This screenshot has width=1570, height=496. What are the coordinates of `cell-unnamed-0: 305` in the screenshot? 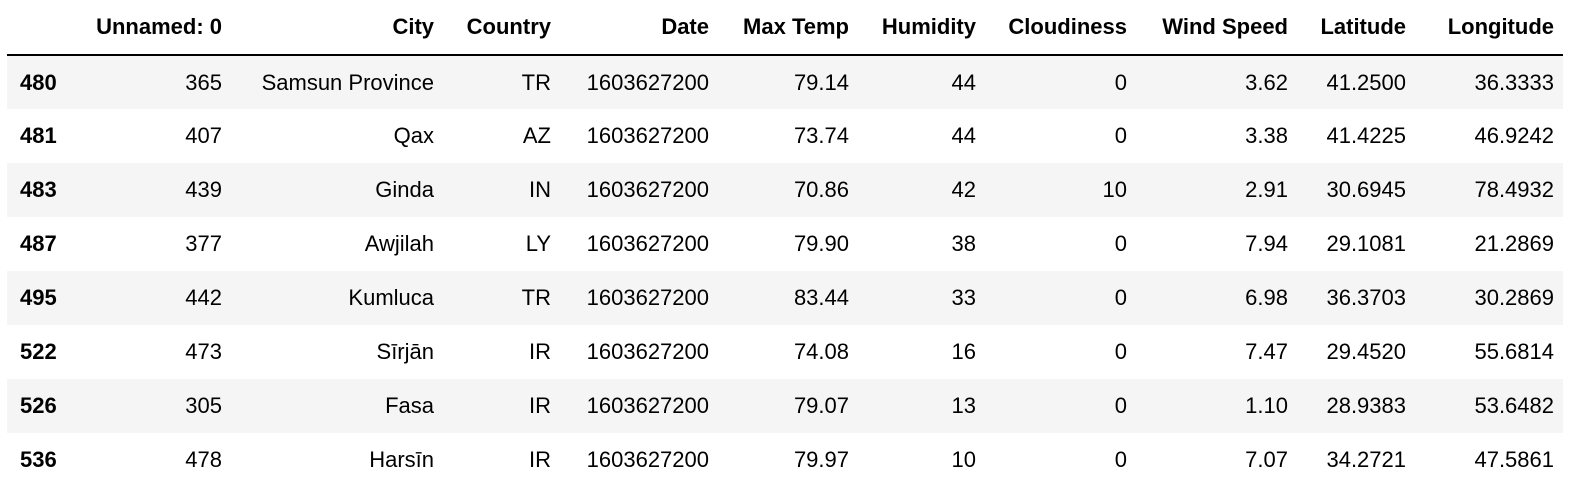 It's located at (203, 405).